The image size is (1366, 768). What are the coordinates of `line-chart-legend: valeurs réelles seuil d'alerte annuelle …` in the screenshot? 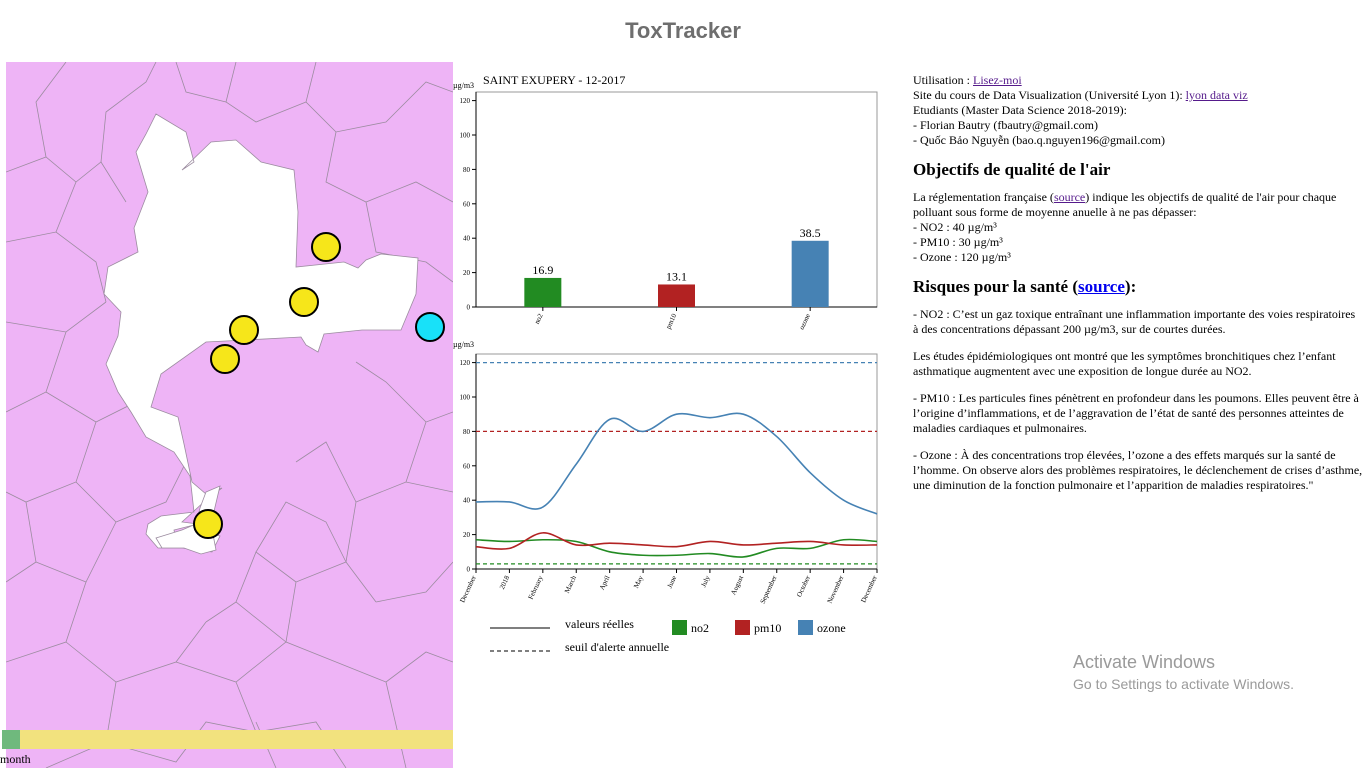 It's located at (668, 635).